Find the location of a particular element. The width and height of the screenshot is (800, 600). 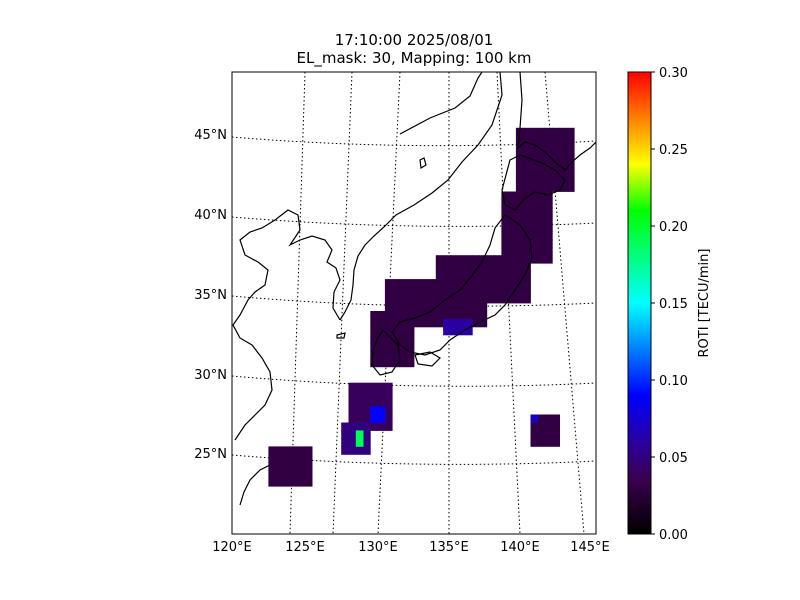

colorbar-tick-3: 0.15 is located at coordinates (673, 304).